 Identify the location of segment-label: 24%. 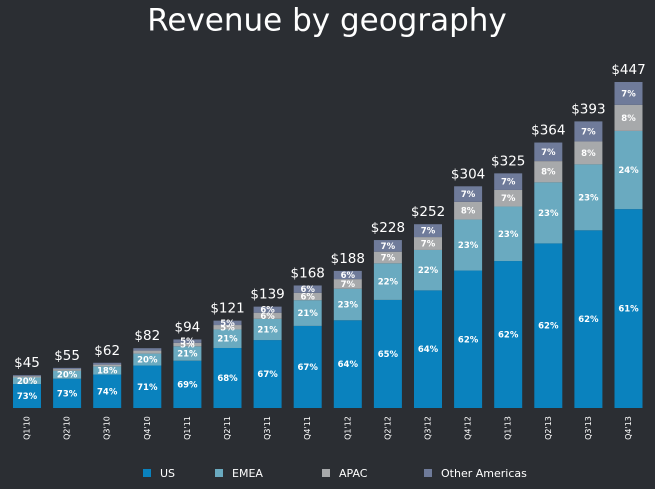
(628, 171).